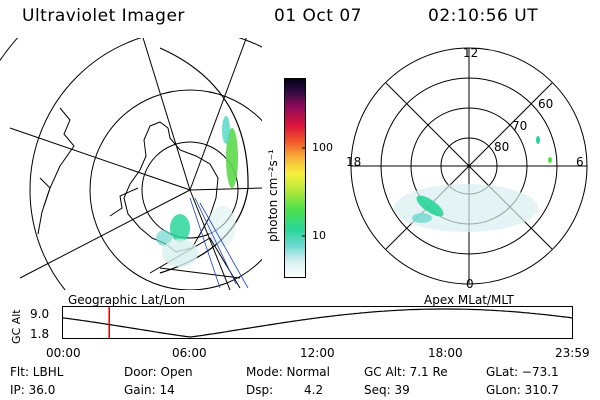 Image resolution: width=600 pixels, height=400 pixels. What do you see at coordinates (202, 202) in the screenshot?
I see `aurora-emission-left` at bounding box center [202, 202].